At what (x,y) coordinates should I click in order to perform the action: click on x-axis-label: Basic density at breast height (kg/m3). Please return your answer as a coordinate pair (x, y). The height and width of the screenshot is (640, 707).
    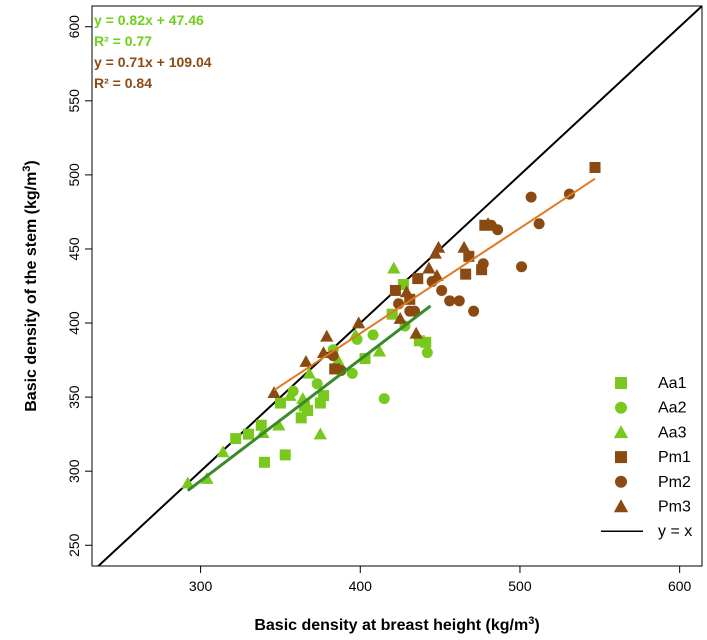
    Looking at the image, I should click on (396, 624).